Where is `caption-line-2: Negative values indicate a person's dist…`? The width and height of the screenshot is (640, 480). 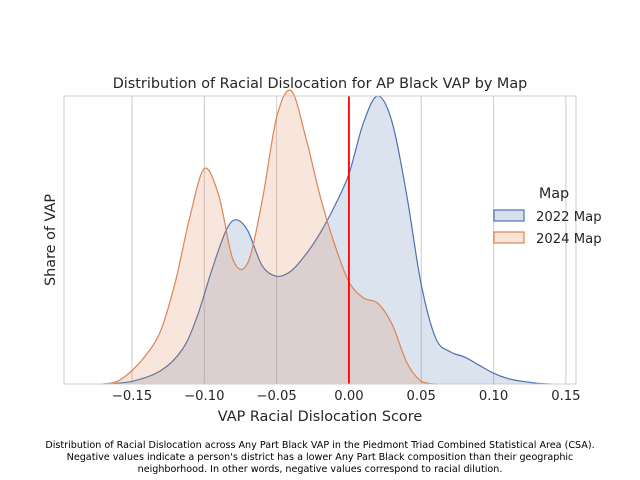 caption-line-2: Negative values indicate a person's dist… is located at coordinates (320, 457).